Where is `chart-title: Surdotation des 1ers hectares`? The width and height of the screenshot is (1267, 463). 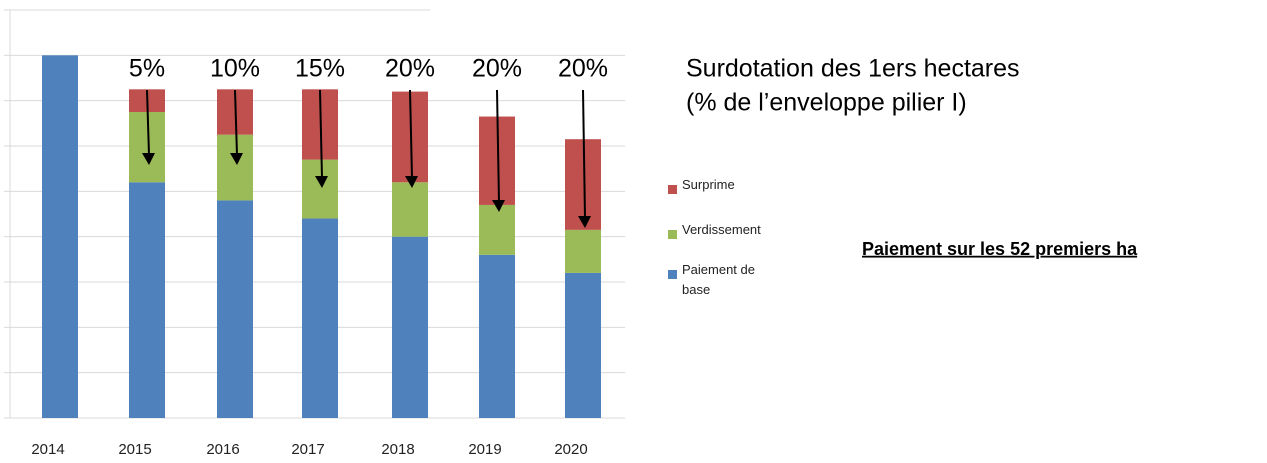
chart-title: Surdotation des 1ers hectares is located at coordinates (853, 69).